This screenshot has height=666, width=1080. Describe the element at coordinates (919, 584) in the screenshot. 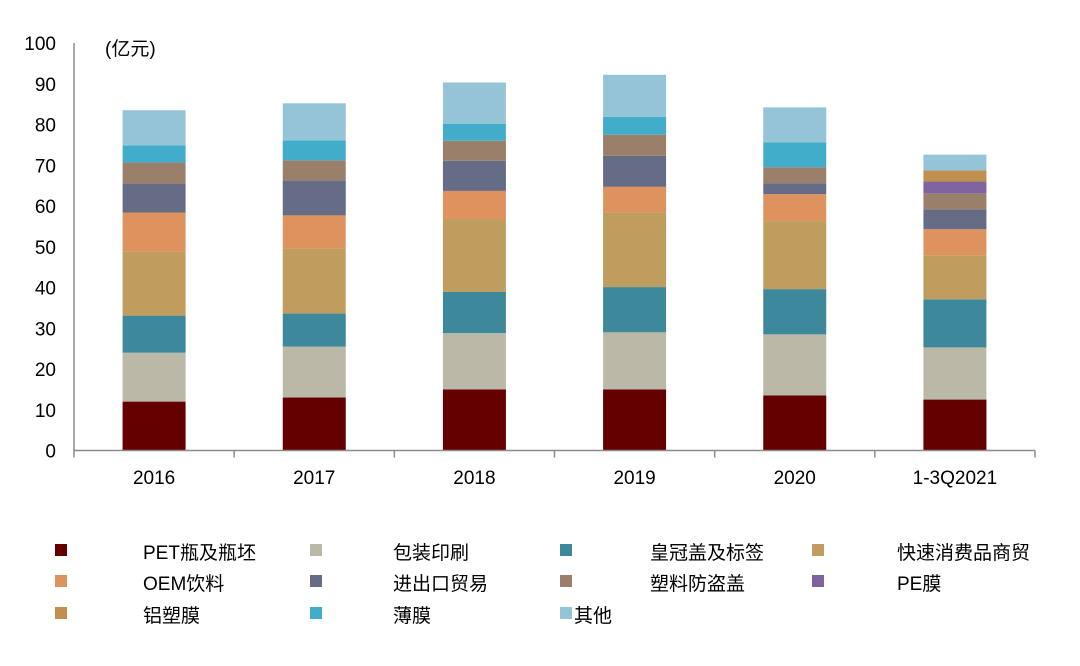

I see `legend-label: PE膜` at that location.